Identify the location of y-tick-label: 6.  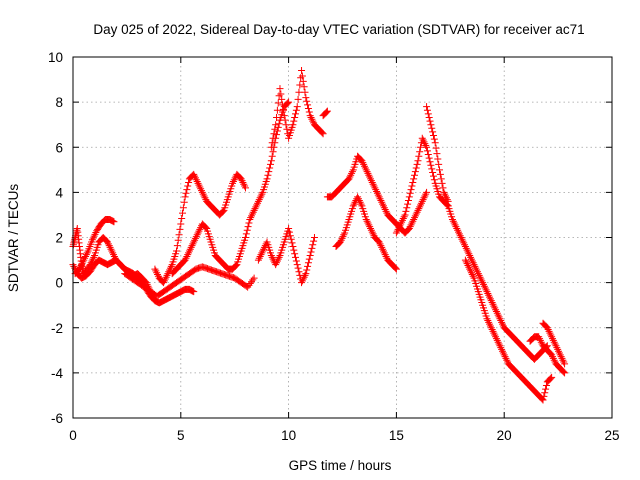
(59, 147).